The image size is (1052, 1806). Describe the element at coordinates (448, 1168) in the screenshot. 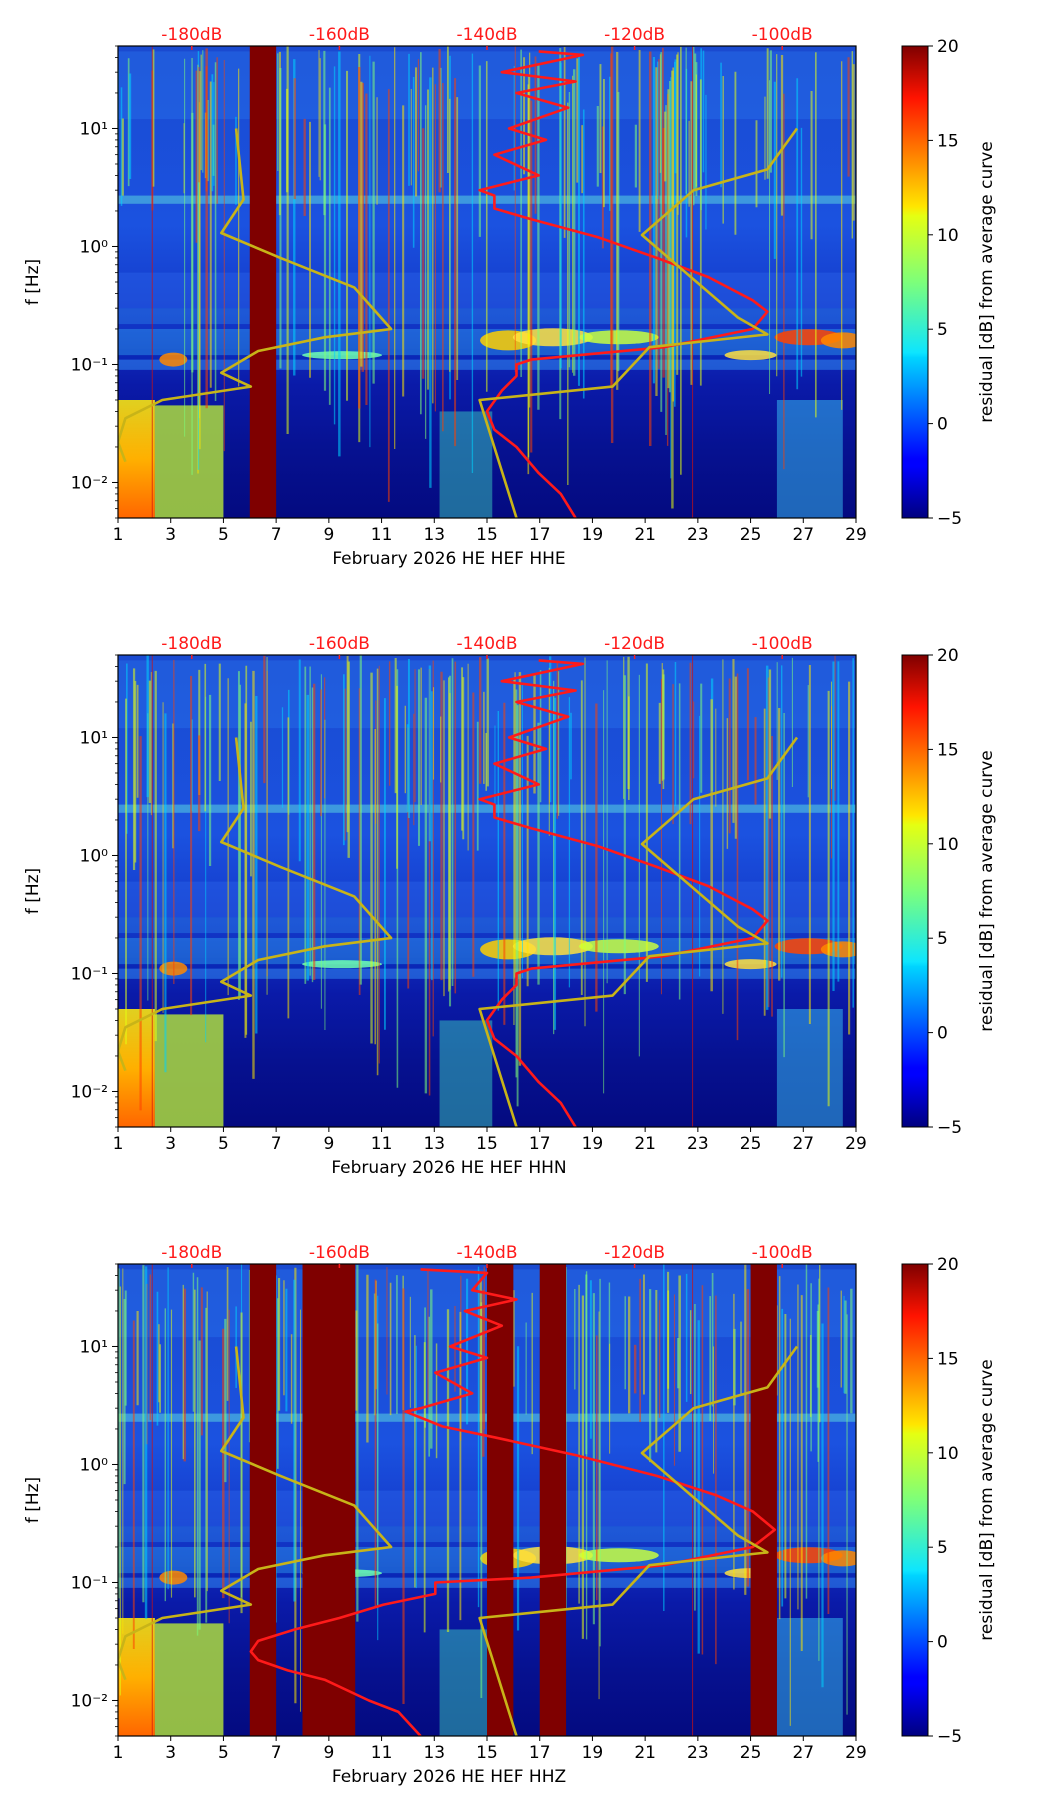

I see `x-axis-label: February 2026 HE HEF HHN` at that location.